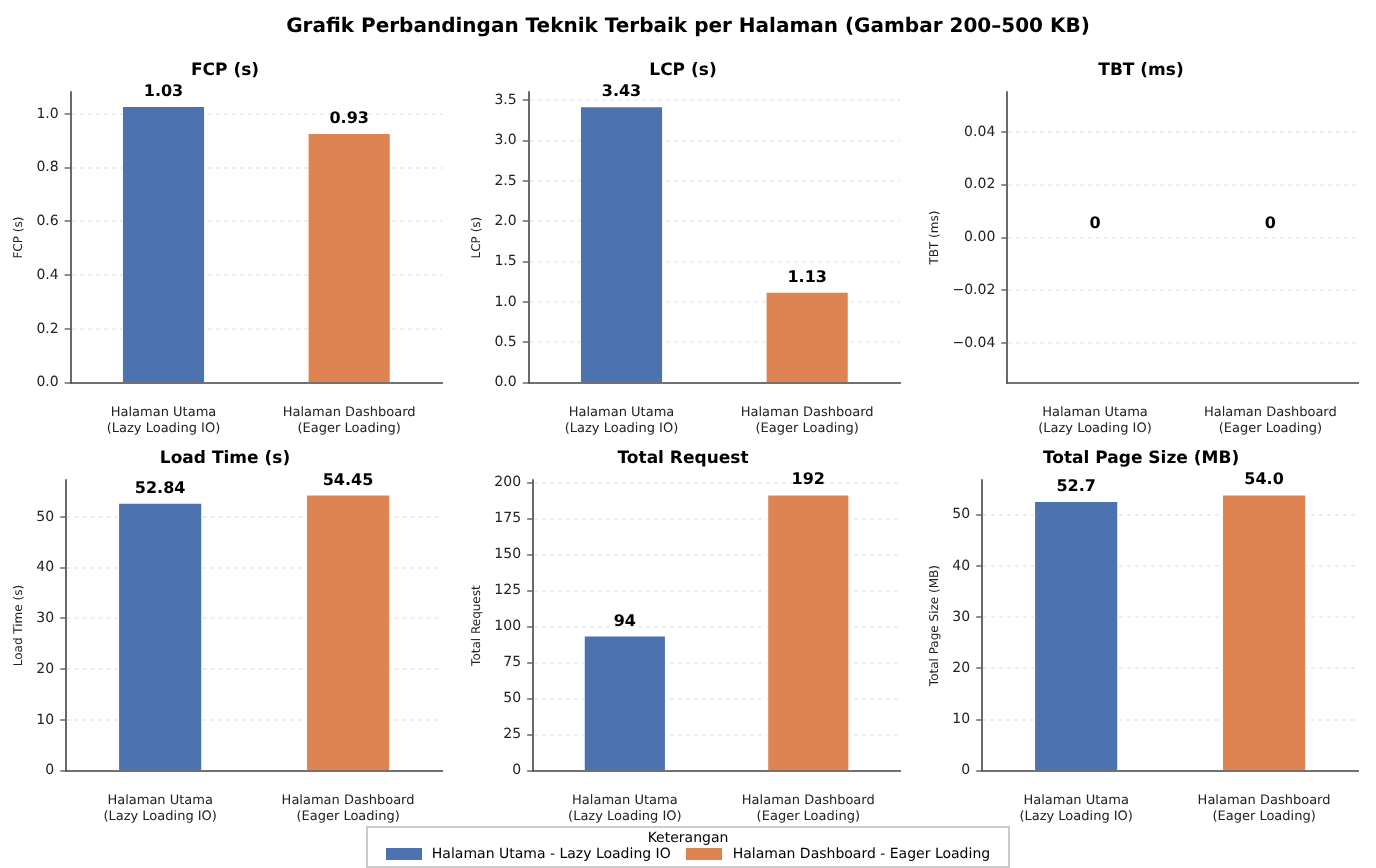 This screenshot has width=1376, height=868. Describe the element at coordinates (621, 91) in the screenshot. I see `data-label: 3.43` at that location.